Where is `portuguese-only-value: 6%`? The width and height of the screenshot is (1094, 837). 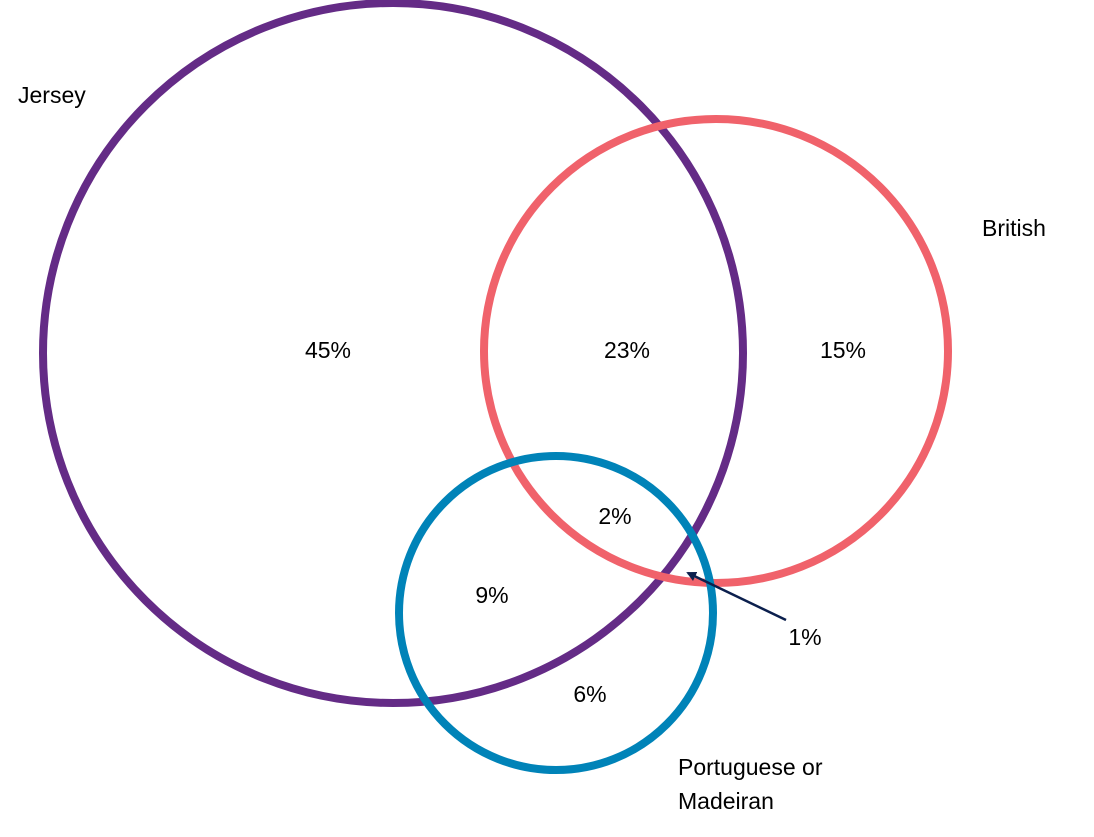 portuguese-only-value: 6% is located at coordinates (589, 694).